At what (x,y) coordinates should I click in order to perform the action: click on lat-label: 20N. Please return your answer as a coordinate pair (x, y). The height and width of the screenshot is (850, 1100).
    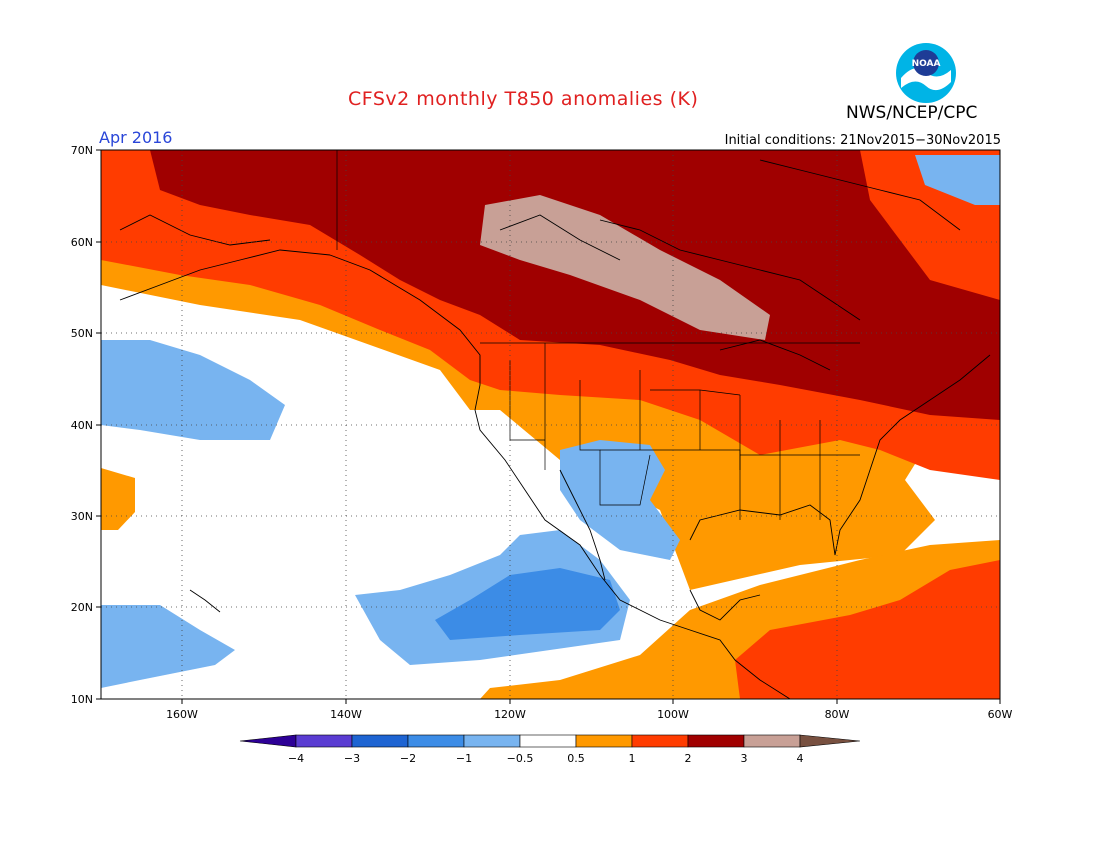
    Looking at the image, I should click on (82, 607).